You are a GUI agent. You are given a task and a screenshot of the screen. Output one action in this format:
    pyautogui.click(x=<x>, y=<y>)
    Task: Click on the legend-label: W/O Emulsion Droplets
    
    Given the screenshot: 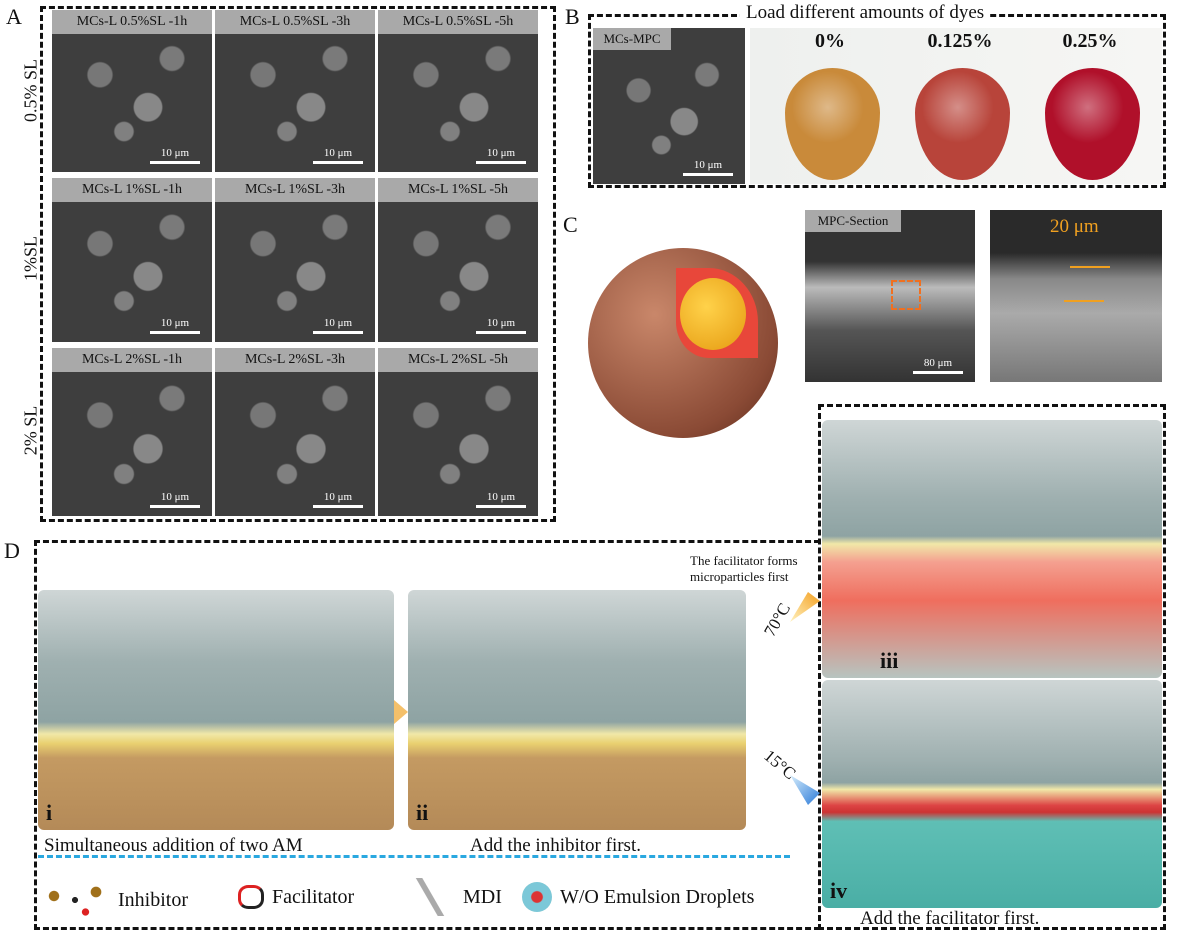 What is the action you would take?
    pyautogui.click(x=657, y=896)
    